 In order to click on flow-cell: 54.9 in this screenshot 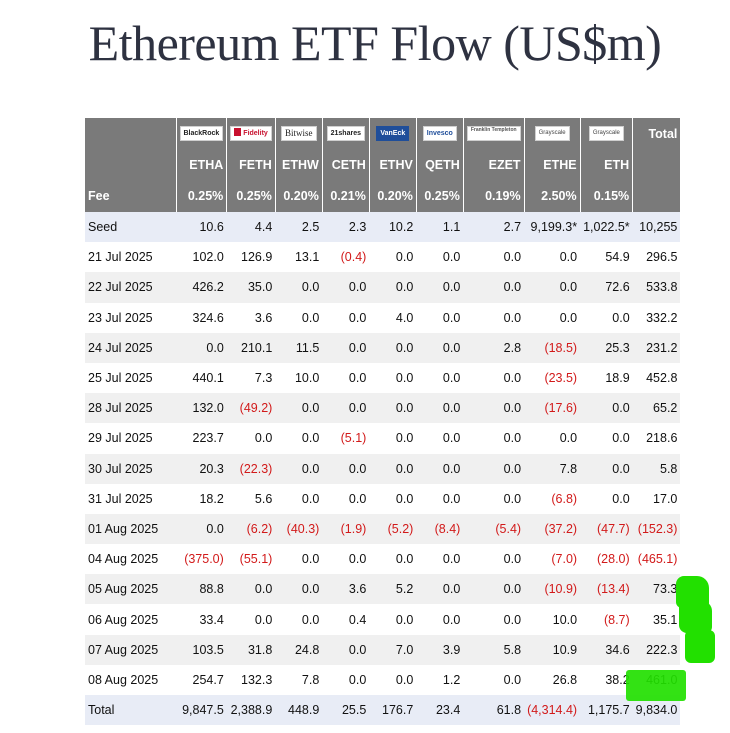, I will do `click(606, 257)`.